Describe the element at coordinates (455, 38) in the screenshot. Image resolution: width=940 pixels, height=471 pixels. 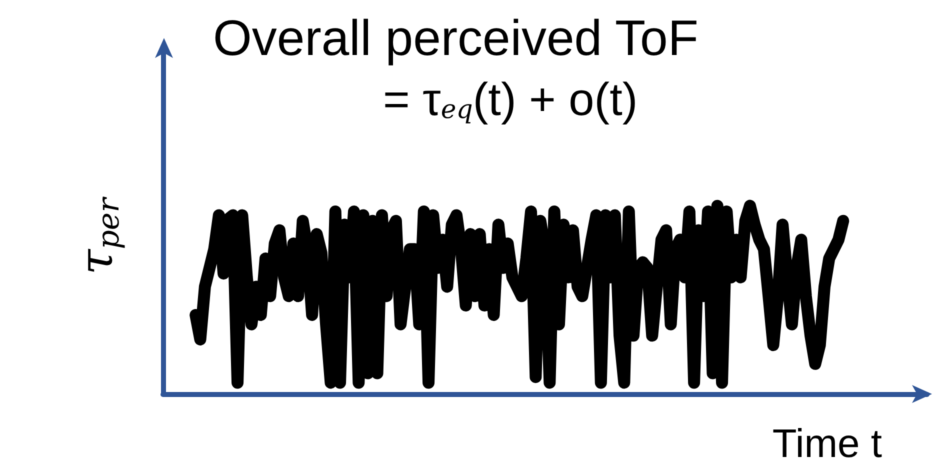
I see `chart-title: Overall perceived ToF` at that location.